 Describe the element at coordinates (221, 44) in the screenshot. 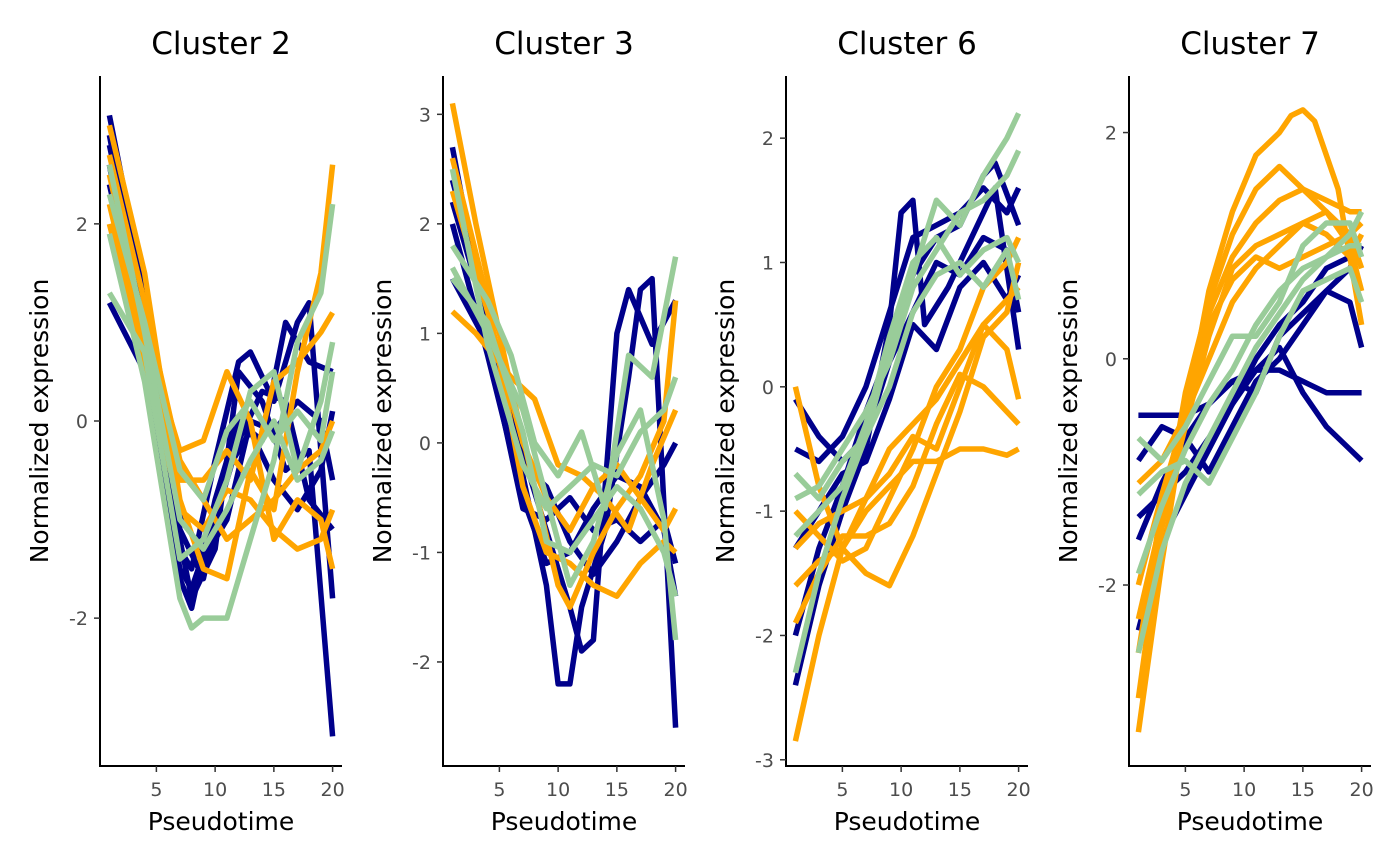

I see `panel-title: Cluster 2` at that location.